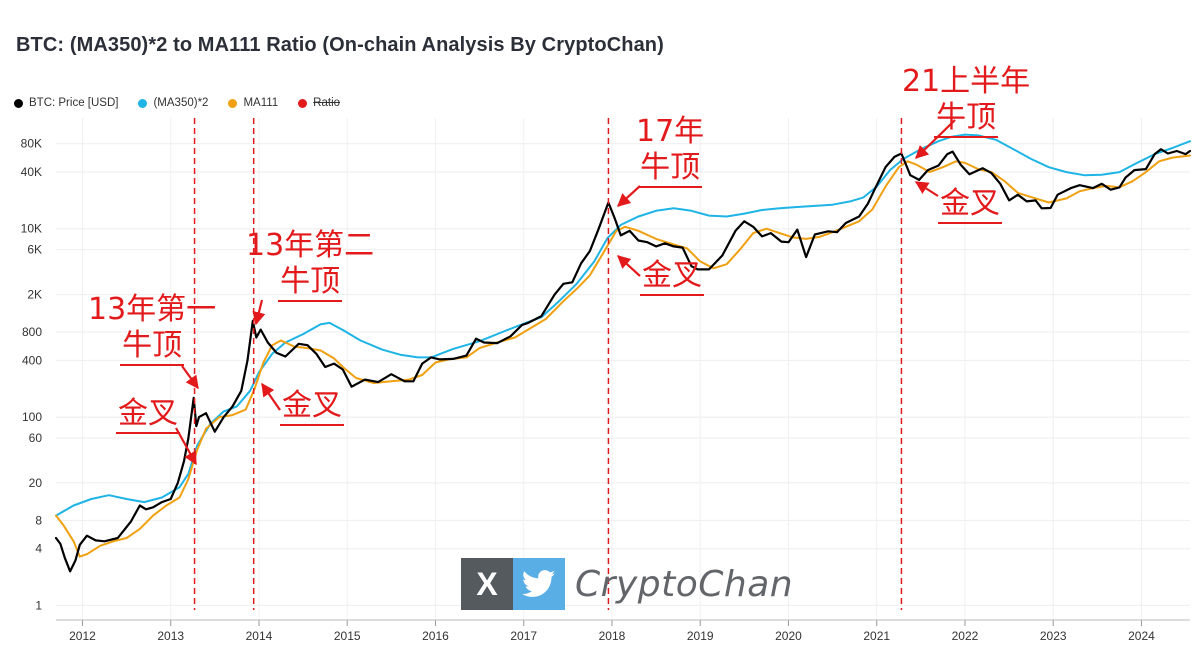 The width and height of the screenshot is (1200, 662). Describe the element at coordinates (303, 103) in the screenshot. I see `legend-dot-ratio` at that location.